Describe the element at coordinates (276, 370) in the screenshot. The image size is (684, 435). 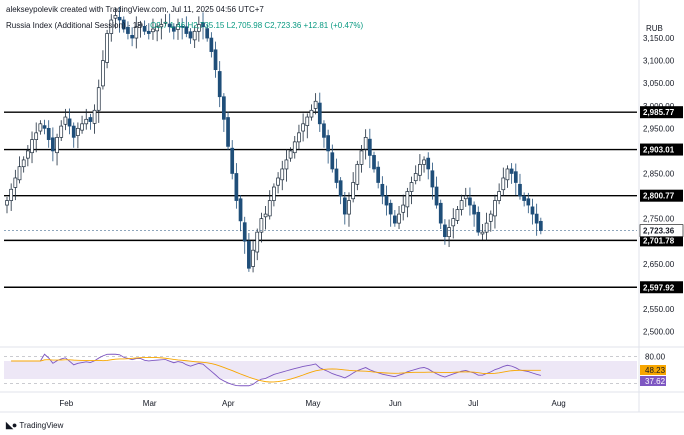
I see `rsi-line` at that location.